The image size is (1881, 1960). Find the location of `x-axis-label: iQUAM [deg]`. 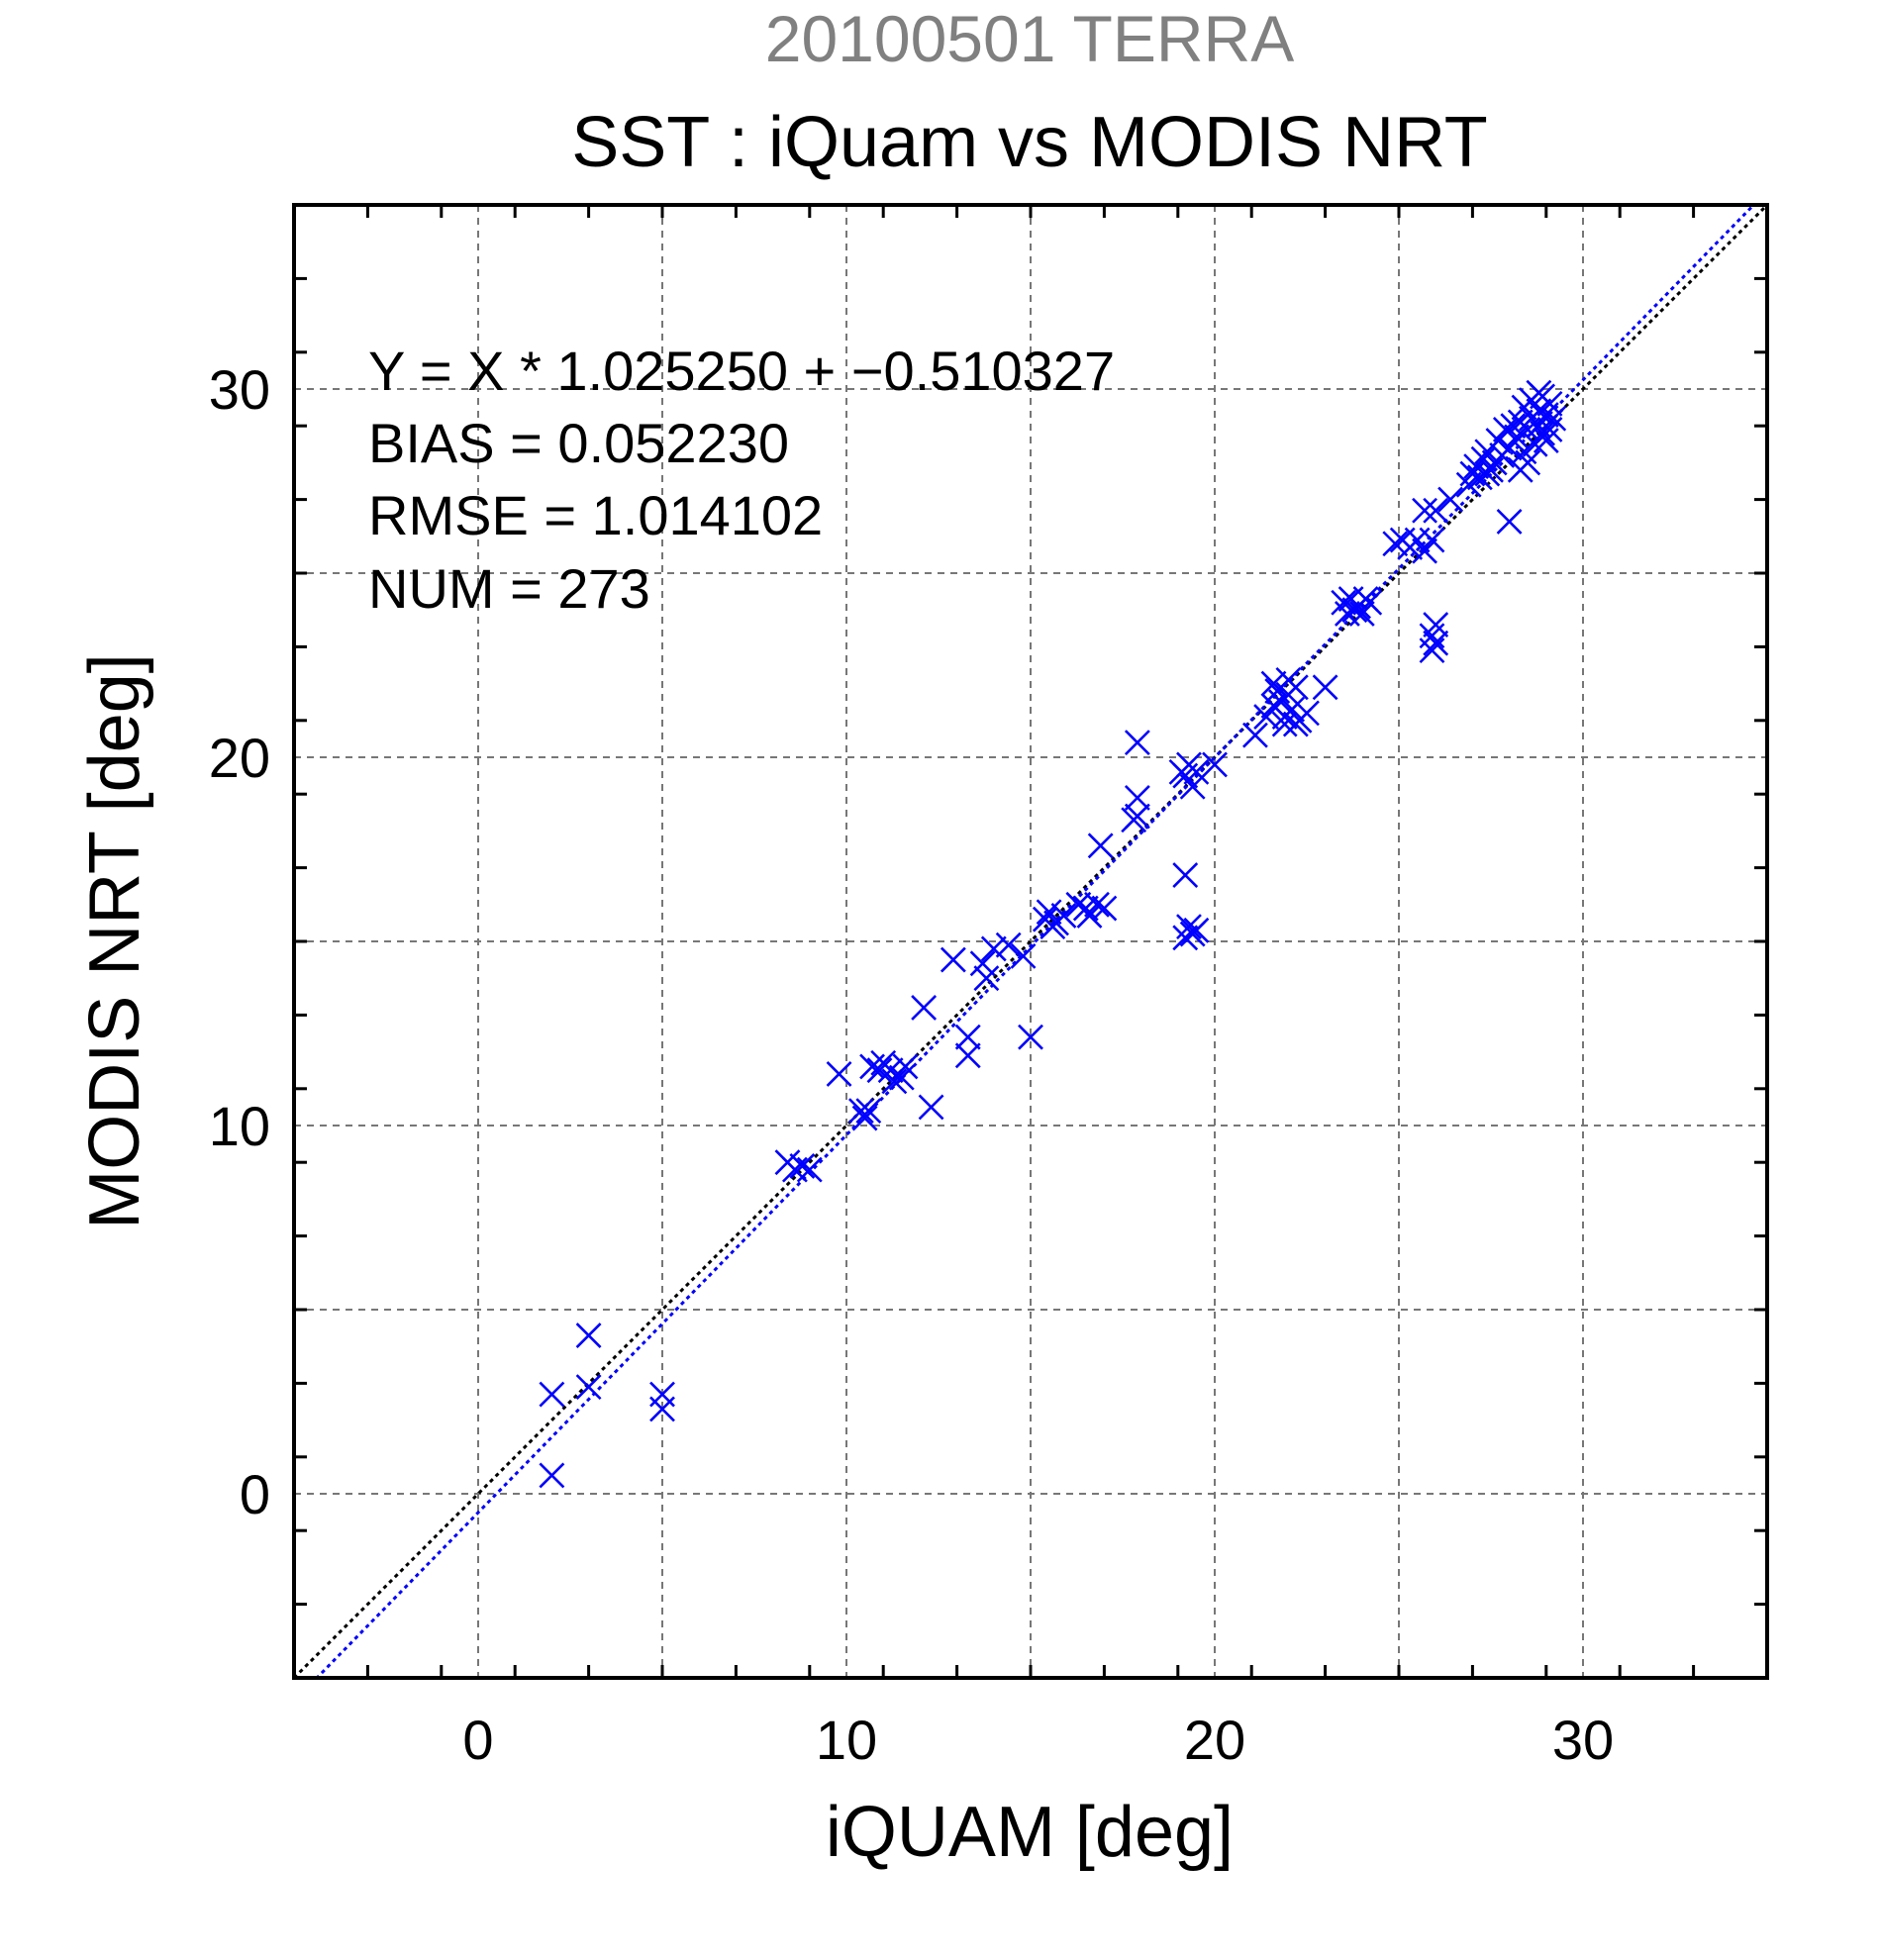

x-axis-label: iQUAM [deg] is located at coordinates (1030, 1832).